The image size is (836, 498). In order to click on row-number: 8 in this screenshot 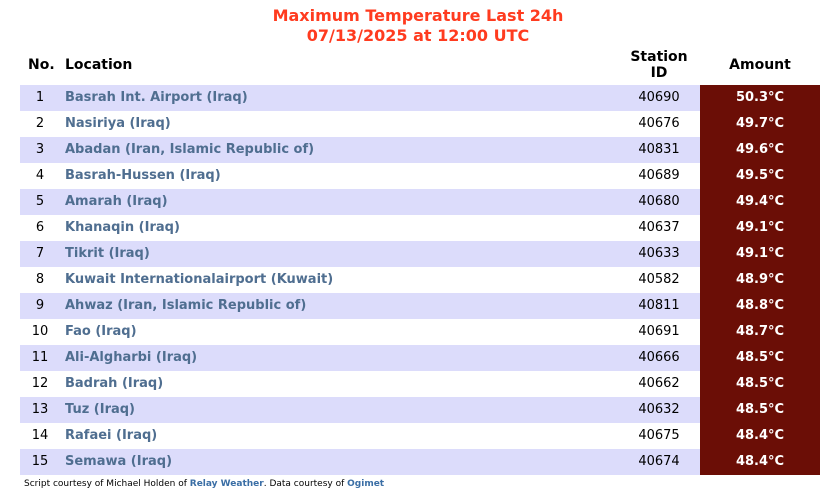, I will do `click(40, 279)`.